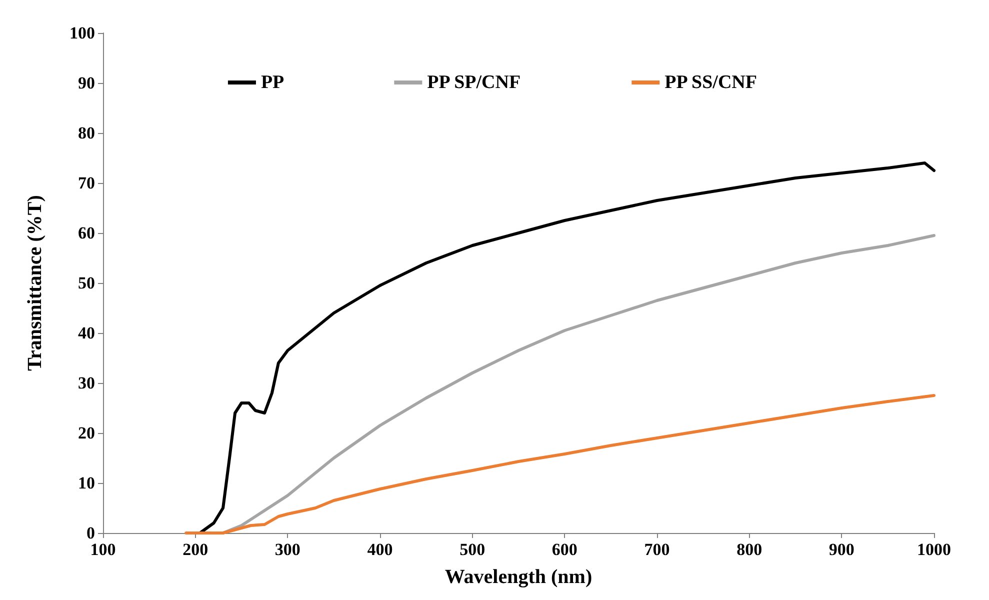 Image resolution: width=989 pixels, height=600 pixels. Describe the element at coordinates (749, 549) in the screenshot. I see `x-tick-label: 800` at that location.